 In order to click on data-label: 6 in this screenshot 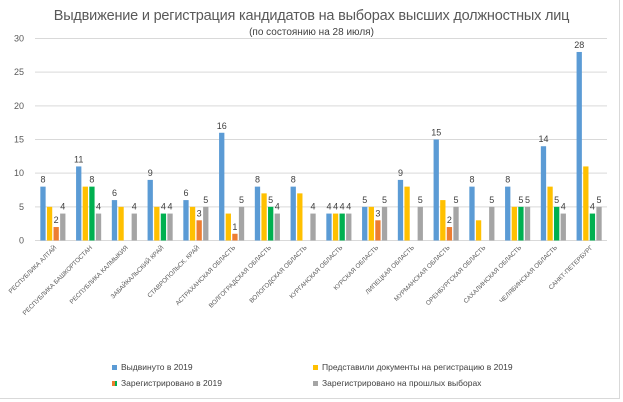, I will do `click(114, 193)`.